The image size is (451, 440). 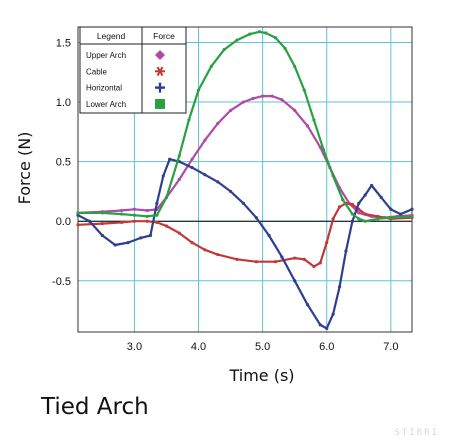 I want to click on legend-marker-upper-arch-diamond, so click(x=160, y=55).